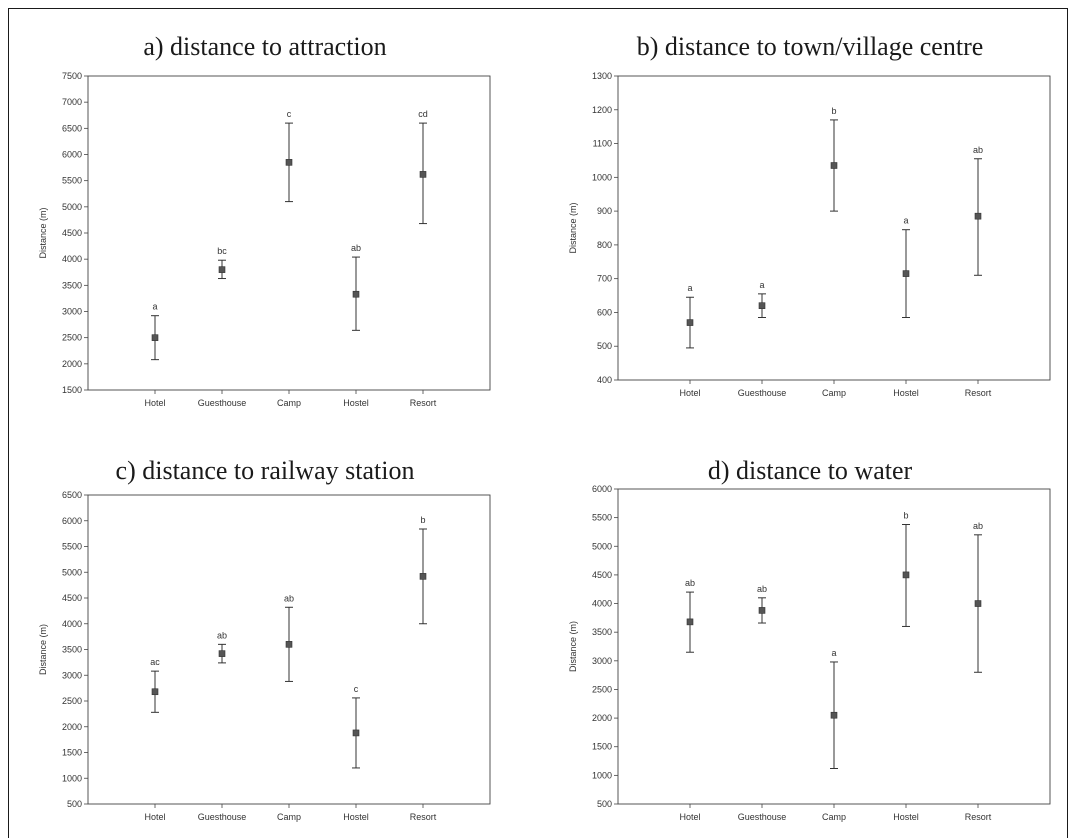 Image resolution: width=1074 pixels, height=838 pixels. I want to click on y-tick-label: 700, so click(604, 279).